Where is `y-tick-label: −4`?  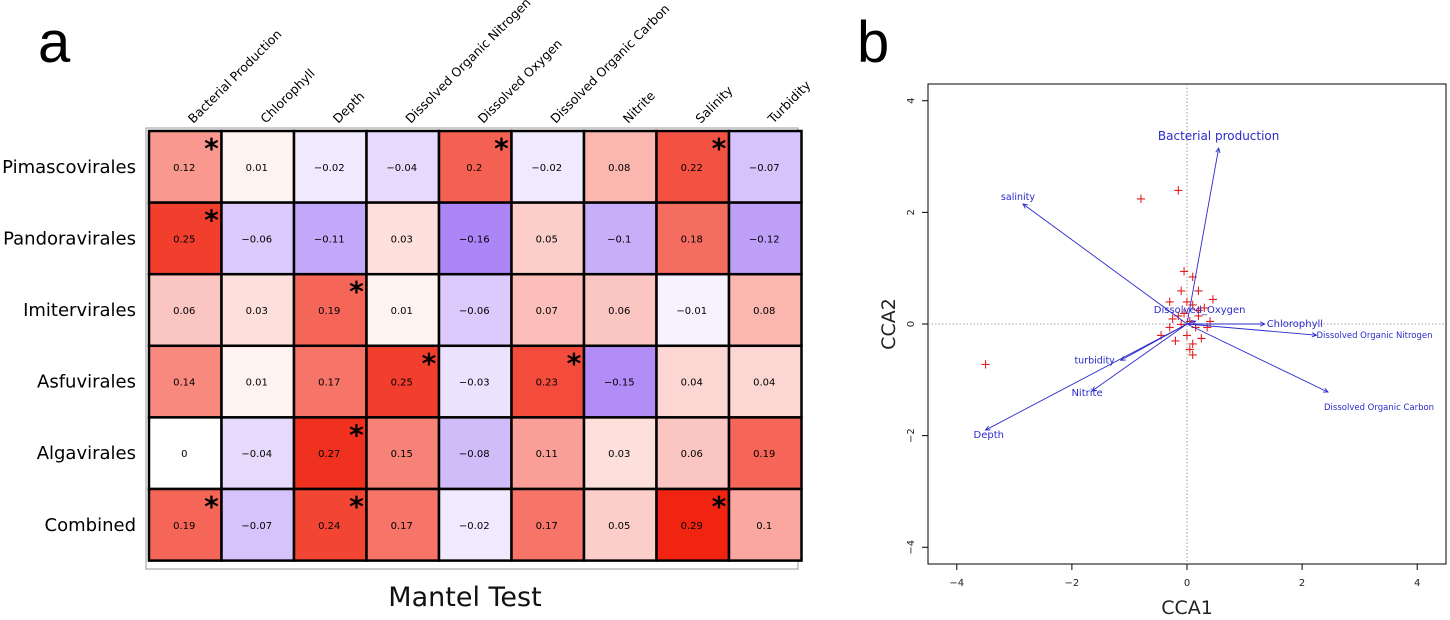 y-tick-label: −4 is located at coordinates (911, 547).